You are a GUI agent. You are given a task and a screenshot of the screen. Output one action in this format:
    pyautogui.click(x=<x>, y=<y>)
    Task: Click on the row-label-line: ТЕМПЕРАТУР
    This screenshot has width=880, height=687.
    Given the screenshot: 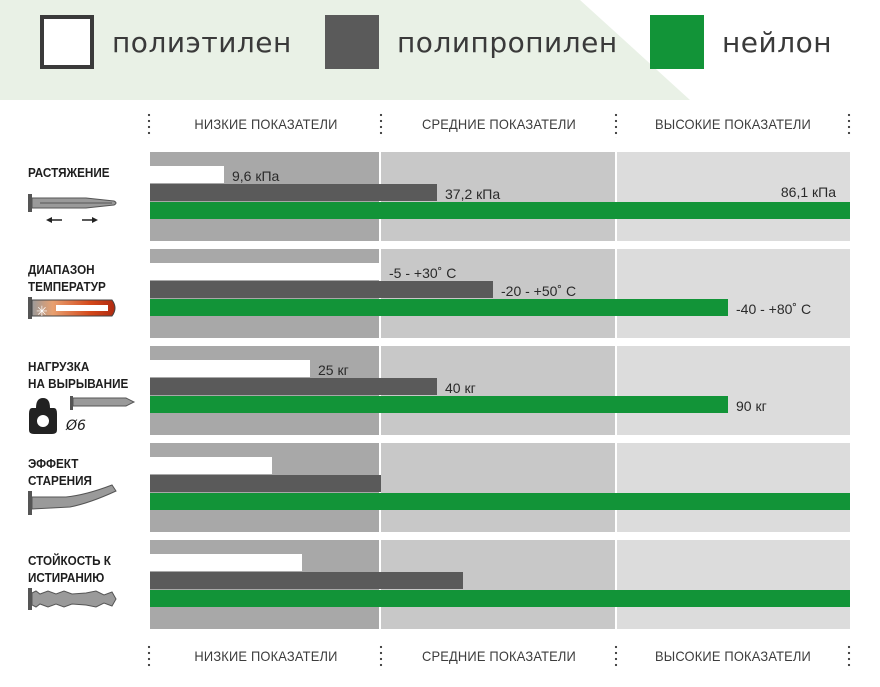 What is the action you would take?
    pyautogui.click(x=67, y=286)
    